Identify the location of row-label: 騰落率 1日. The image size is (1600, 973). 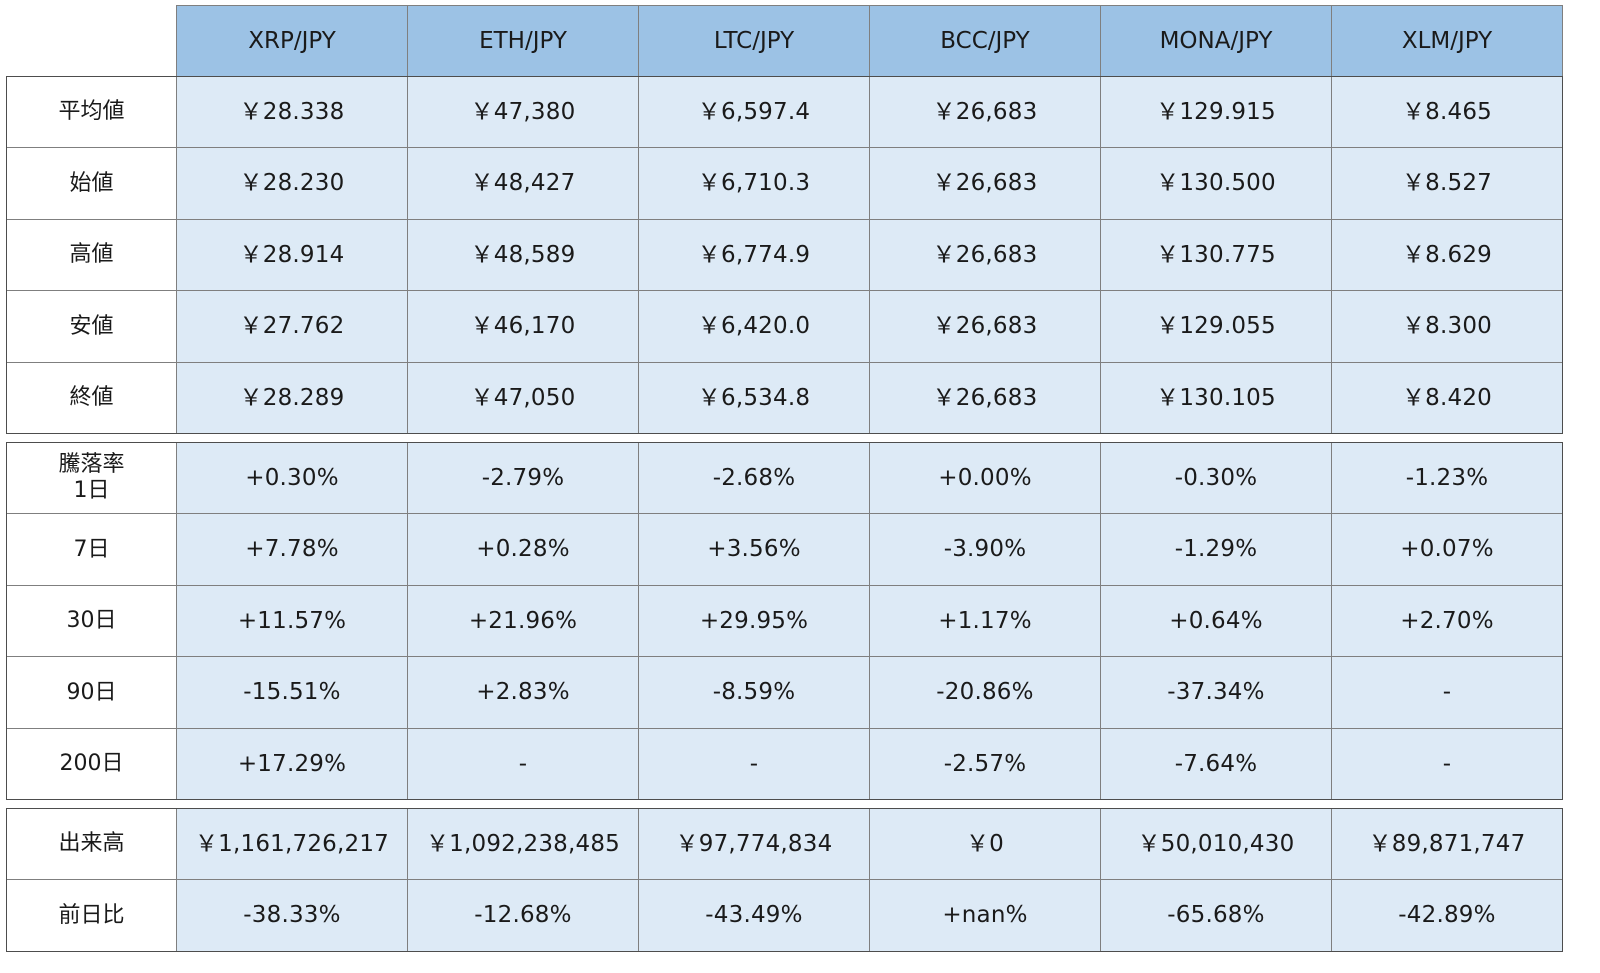
(91, 478).